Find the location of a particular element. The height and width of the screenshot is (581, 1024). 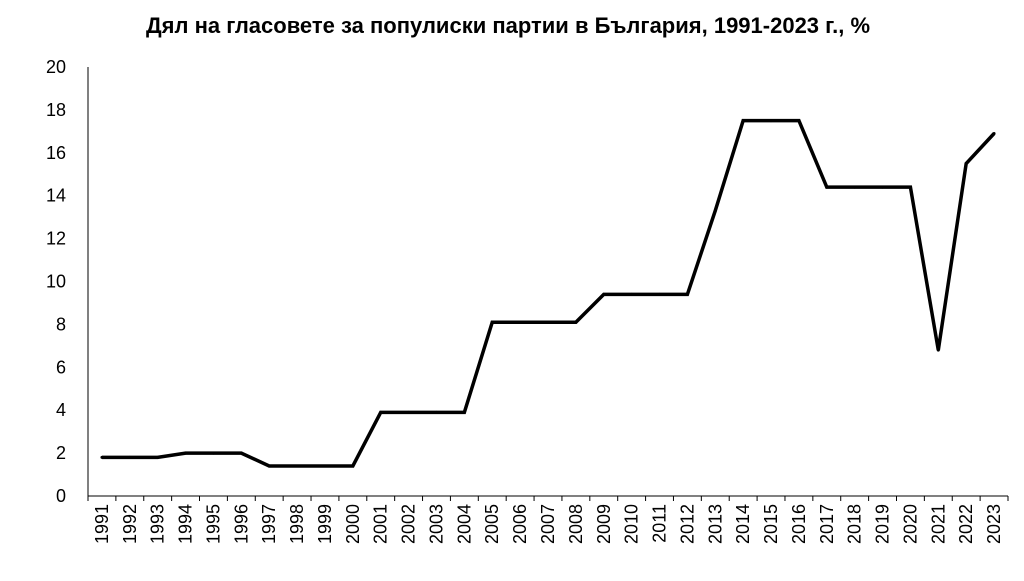

y-tick-label: 18 is located at coordinates (56, 110).